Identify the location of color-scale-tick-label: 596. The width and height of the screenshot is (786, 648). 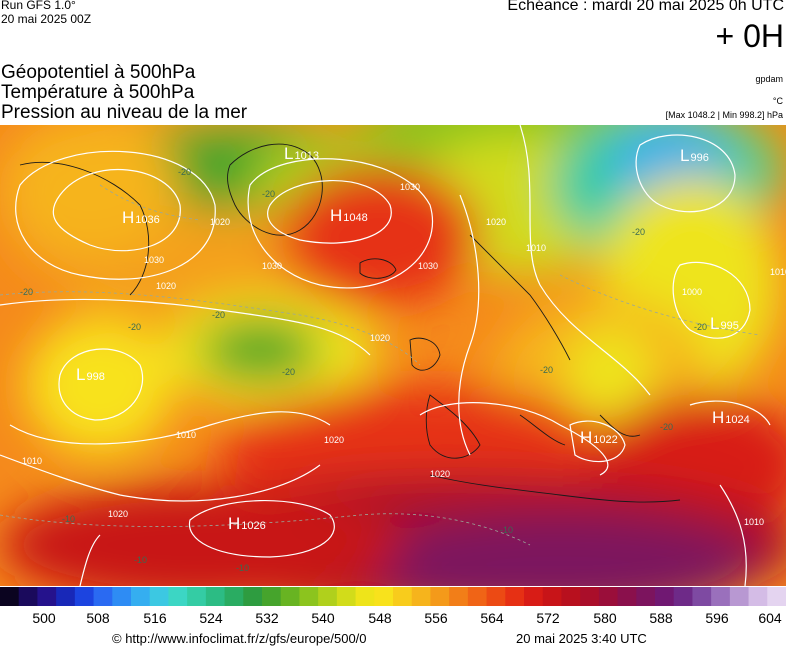
(717, 618).